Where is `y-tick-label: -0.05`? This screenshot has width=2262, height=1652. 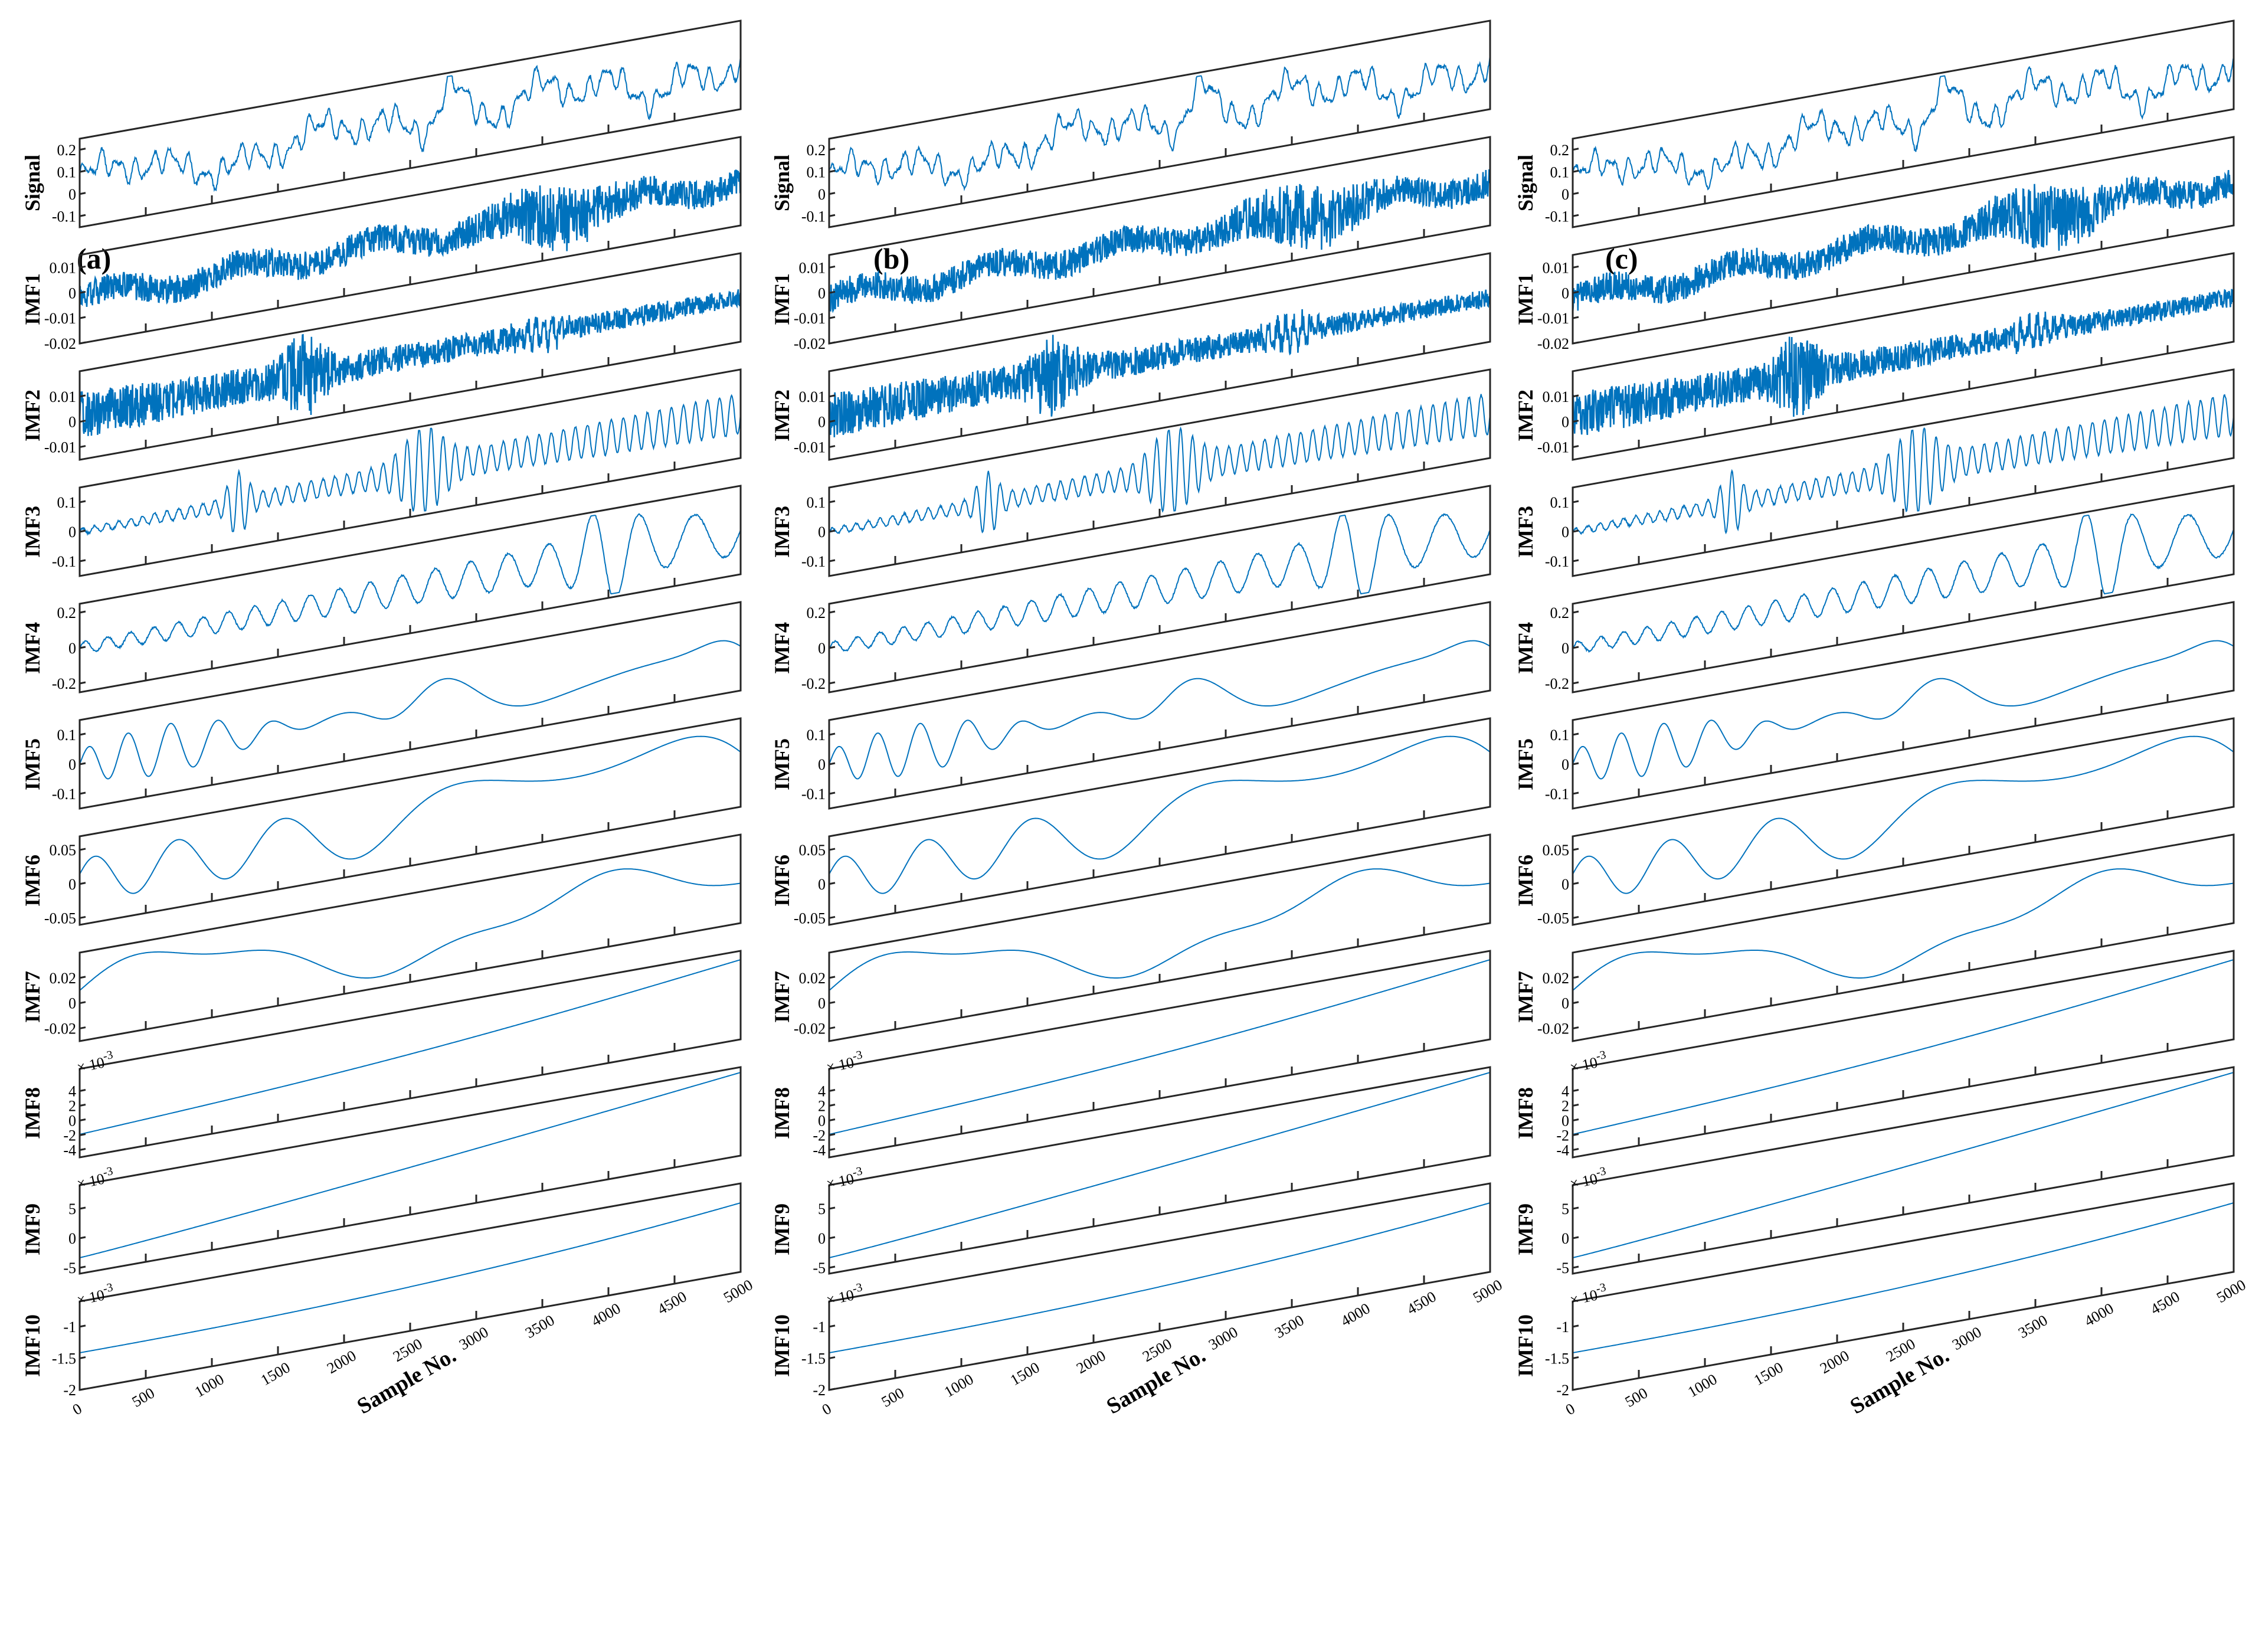
y-tick-label: -0.05 is located at coordinates (810, 919).